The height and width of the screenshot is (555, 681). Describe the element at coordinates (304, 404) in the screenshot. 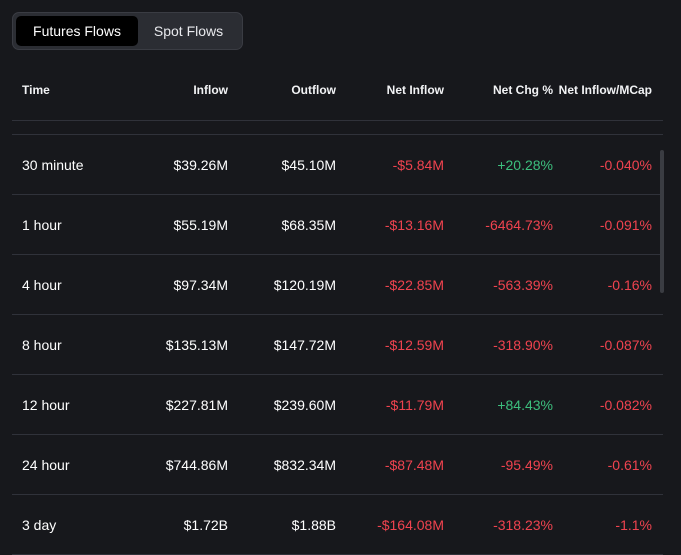

I see `cell-outflow: $239.60M` at that location.